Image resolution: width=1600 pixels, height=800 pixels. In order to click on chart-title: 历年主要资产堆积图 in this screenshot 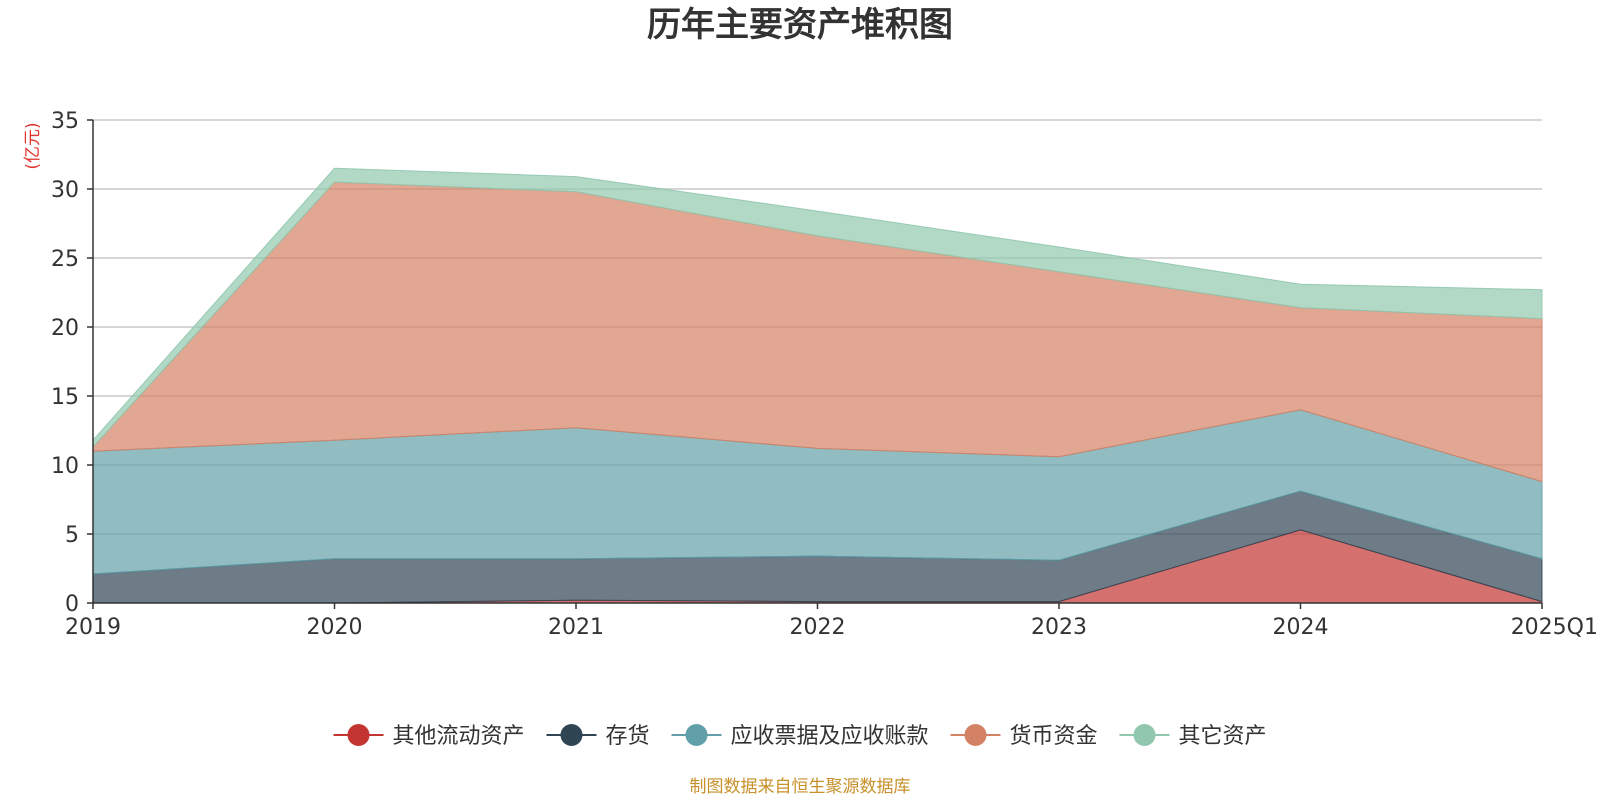, I will do `click(800, 25)`.